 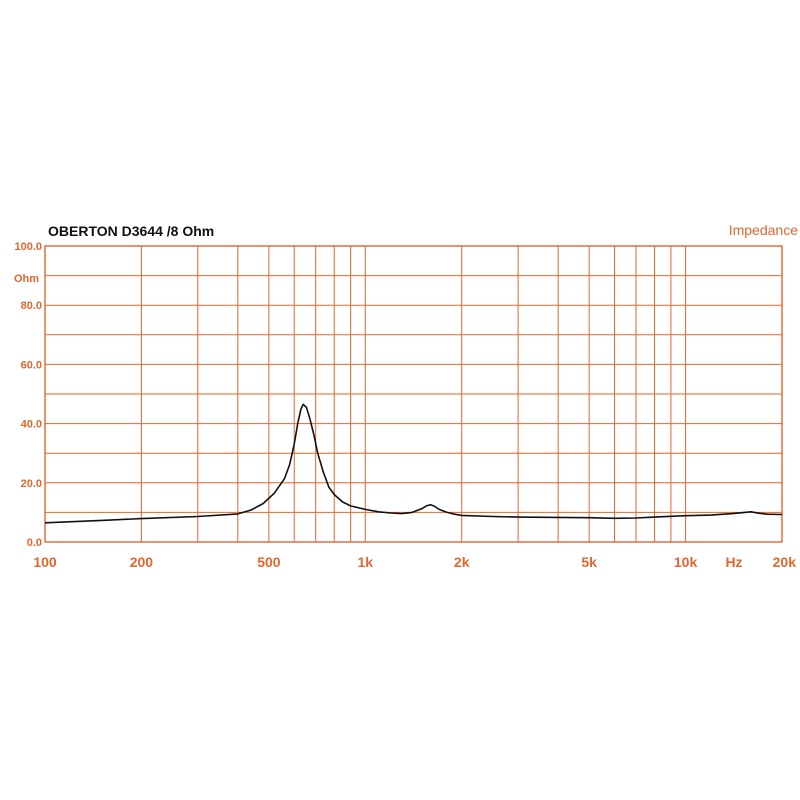 I want to click on x-tick-label: 10k, so click(x=686, y=562).